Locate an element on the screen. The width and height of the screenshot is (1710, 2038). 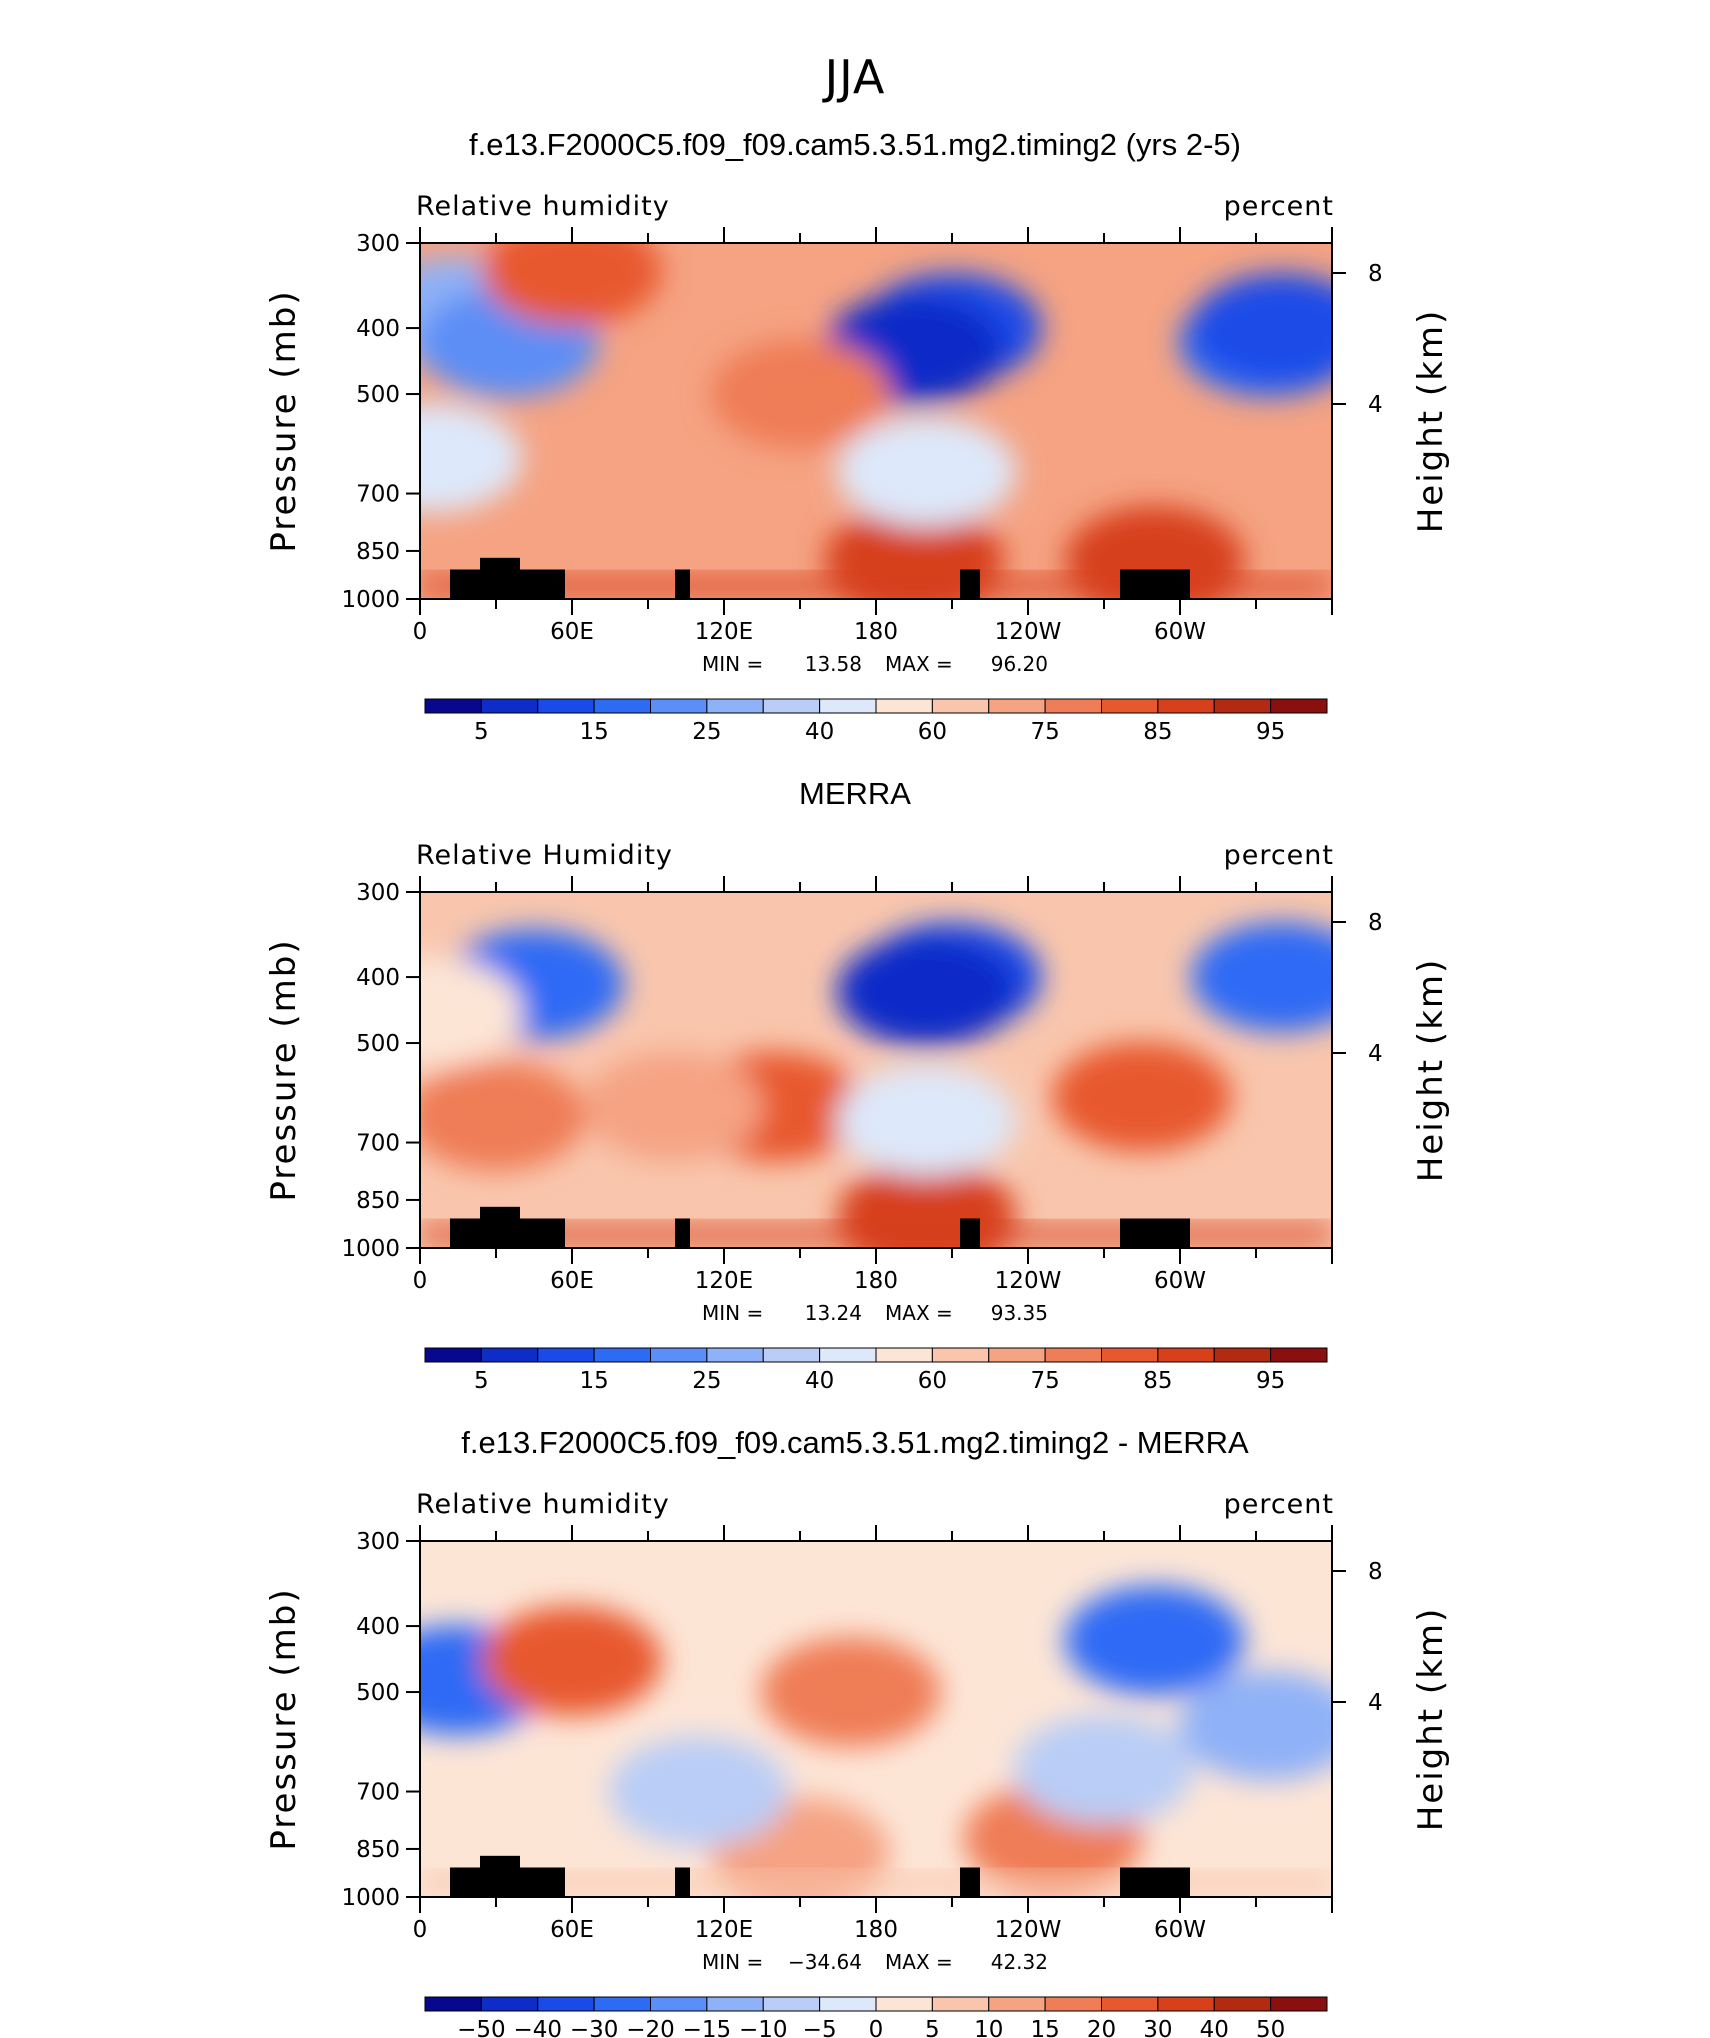
colorbar-label: 60 is located at coordinates (932, 1381).